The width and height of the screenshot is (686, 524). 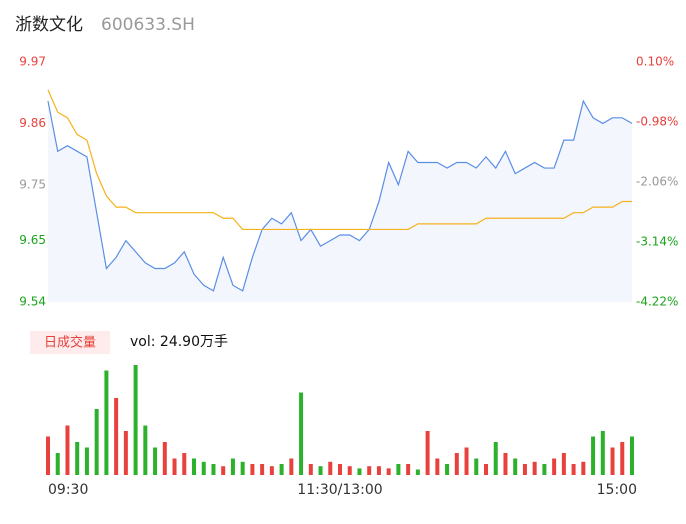 What do you see at coordinates (32, 123) in the screenshot?
I see `y-tick-label: 9.86` at bounding box center [32, 123].